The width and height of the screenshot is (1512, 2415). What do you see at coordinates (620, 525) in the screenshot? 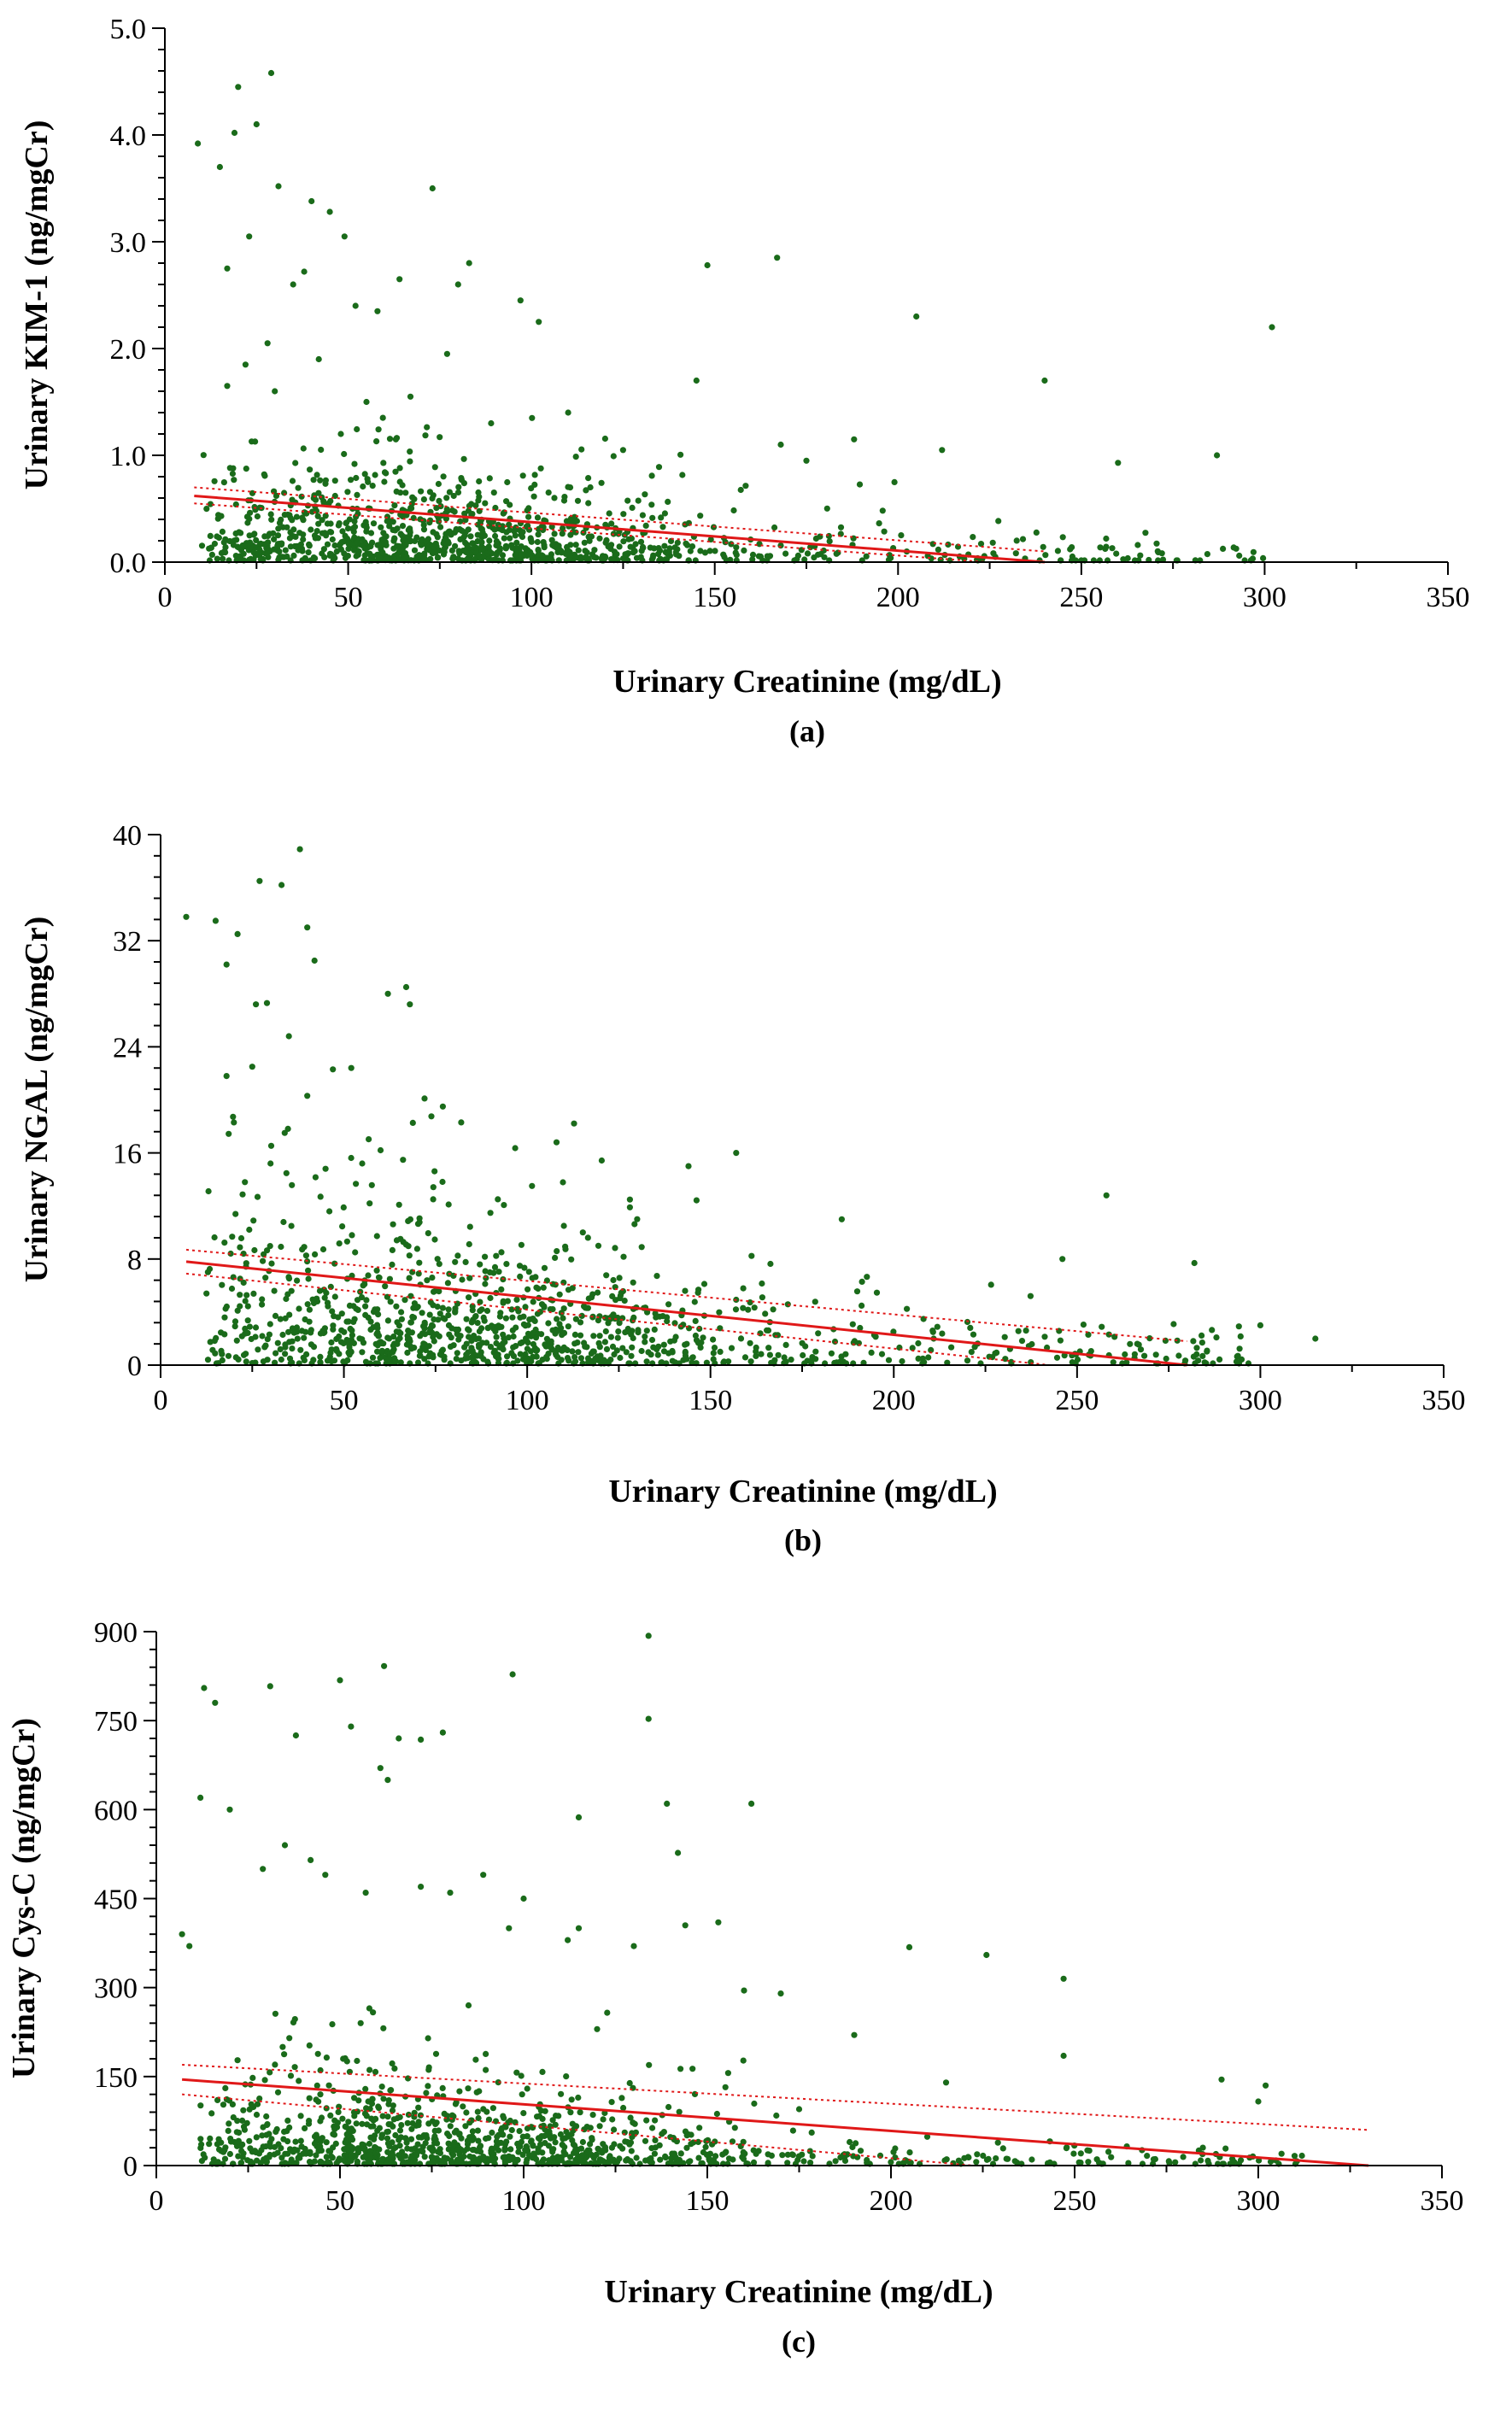
I see `regression-lines-a` at bounding box center [620, 525].